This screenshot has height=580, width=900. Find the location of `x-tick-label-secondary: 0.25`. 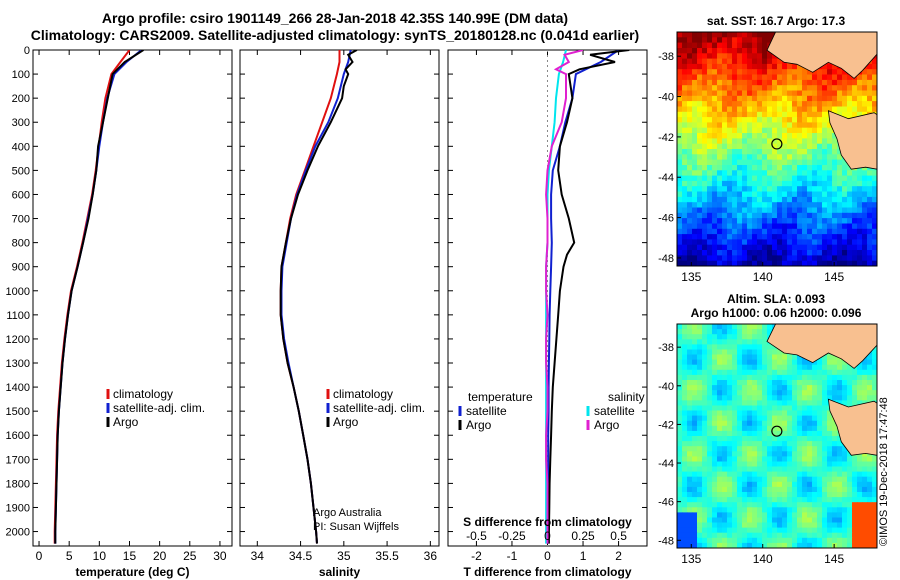

x-tick-label-secondary: 0.25 is located at coordinates (583, 536).